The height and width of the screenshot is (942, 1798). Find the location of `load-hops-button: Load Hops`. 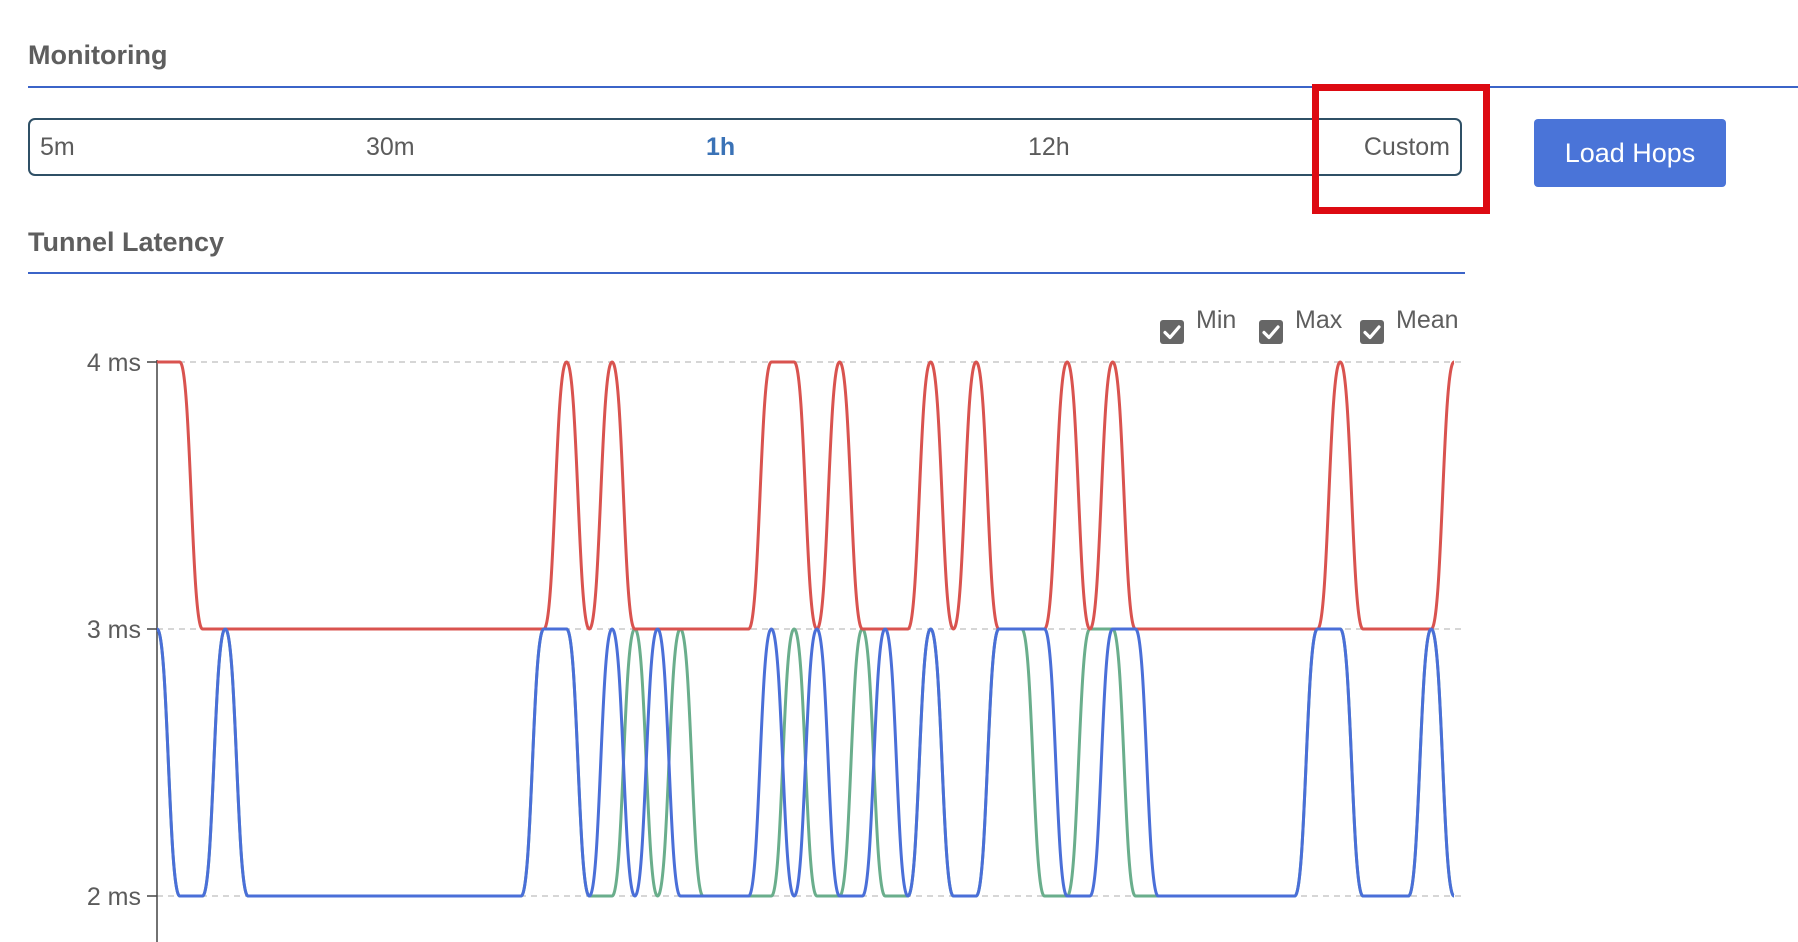

load-hops-button: Load Hops is located at coordinates (1630, 153).